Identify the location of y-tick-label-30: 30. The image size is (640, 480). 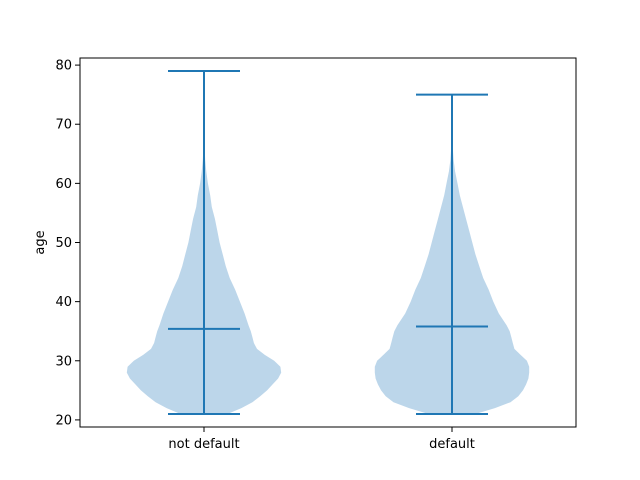
(63, 361).